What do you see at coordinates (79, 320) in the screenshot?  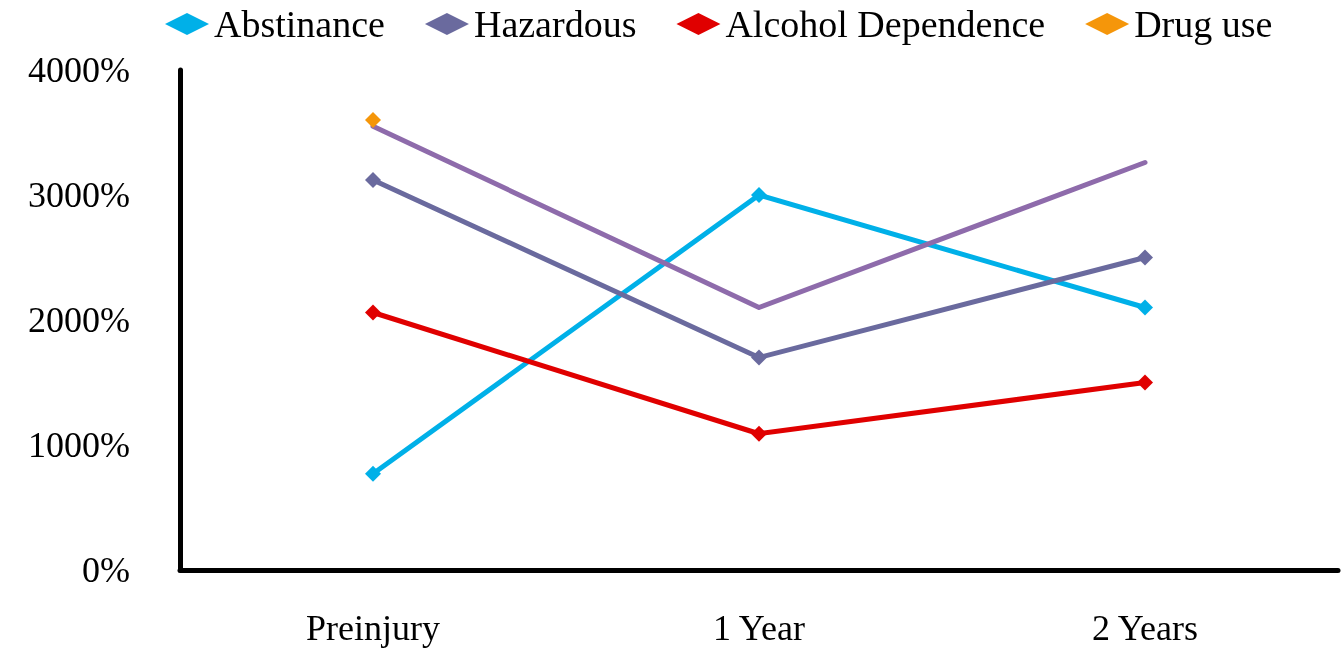 I see `y-tick-label: 2000%` at bounding box center [79, 320].